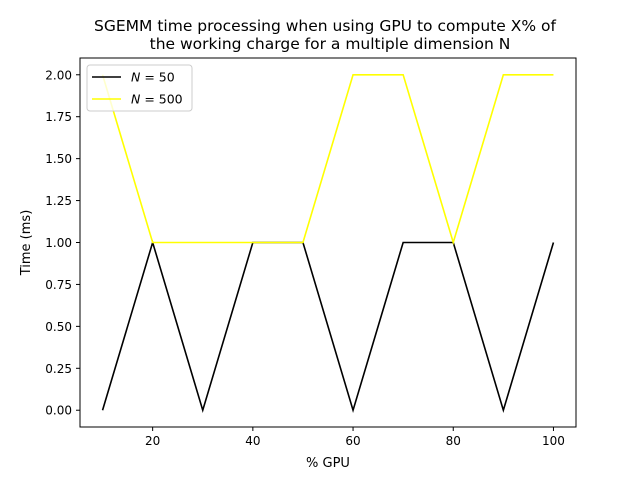  What do you see at coordinates (252, 441) in the screenshot?
I see `x-tick-label: 40` at bounding box center [252, 441].